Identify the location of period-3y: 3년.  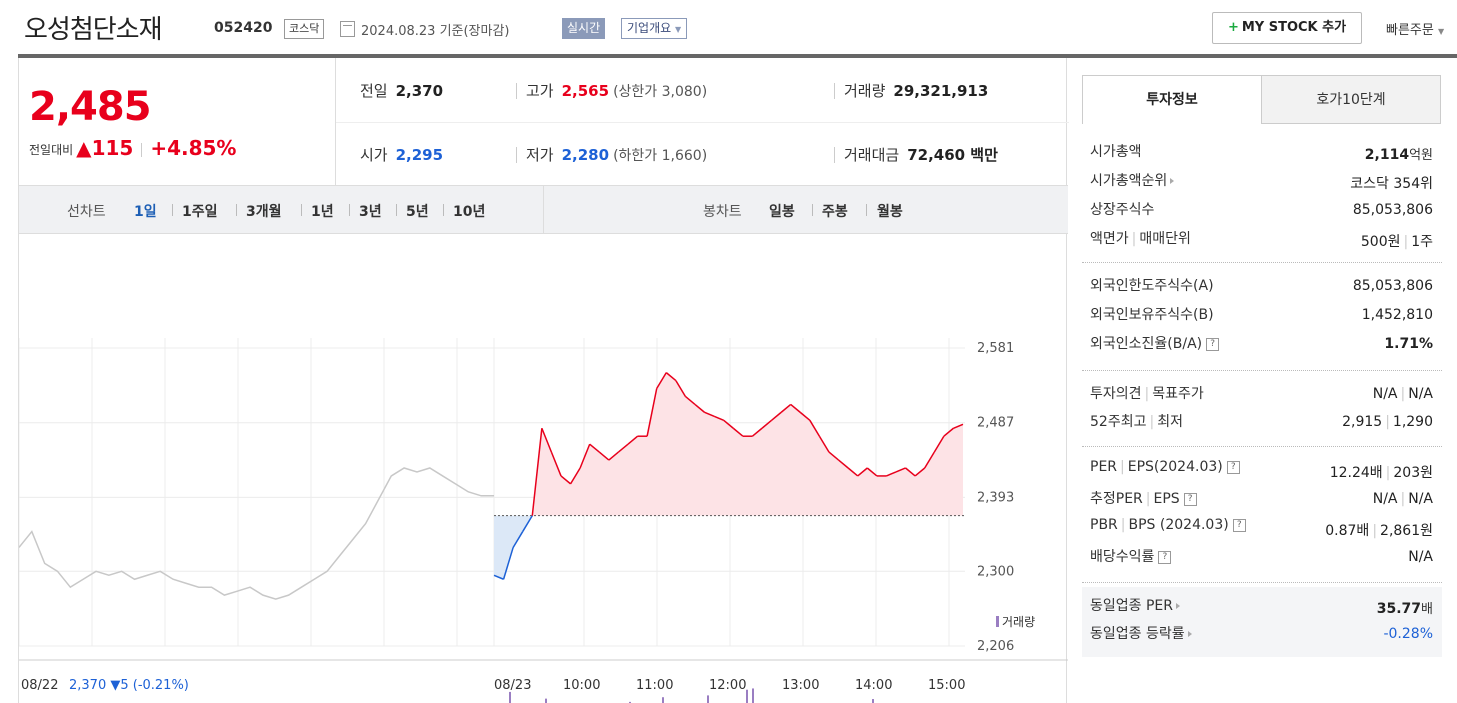
(370, 212).